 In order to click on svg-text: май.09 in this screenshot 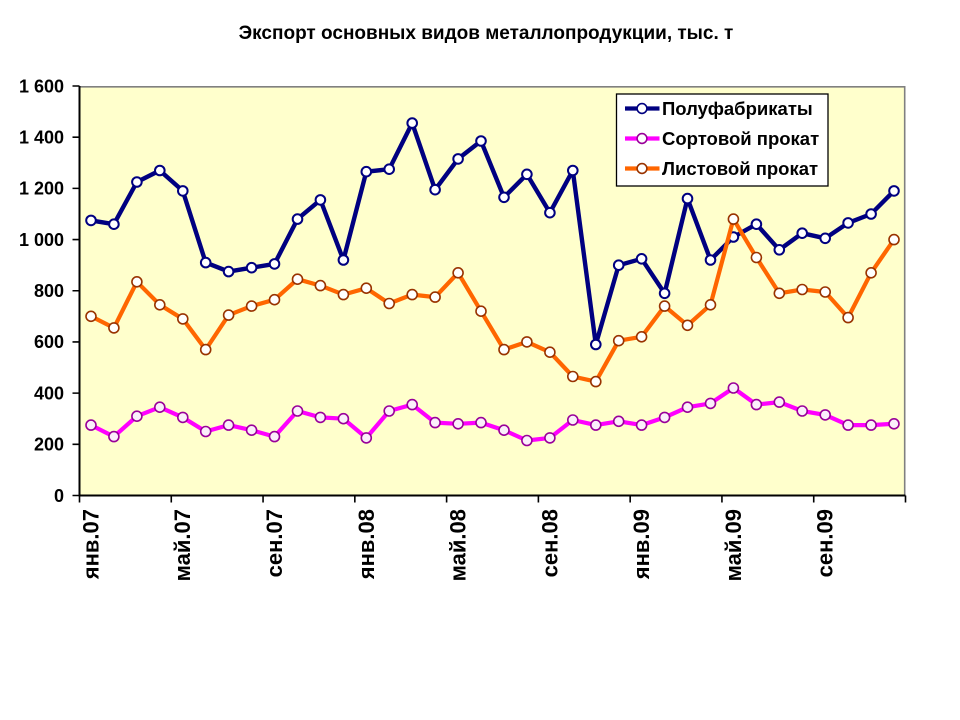, I will do `click(733, 545)`.